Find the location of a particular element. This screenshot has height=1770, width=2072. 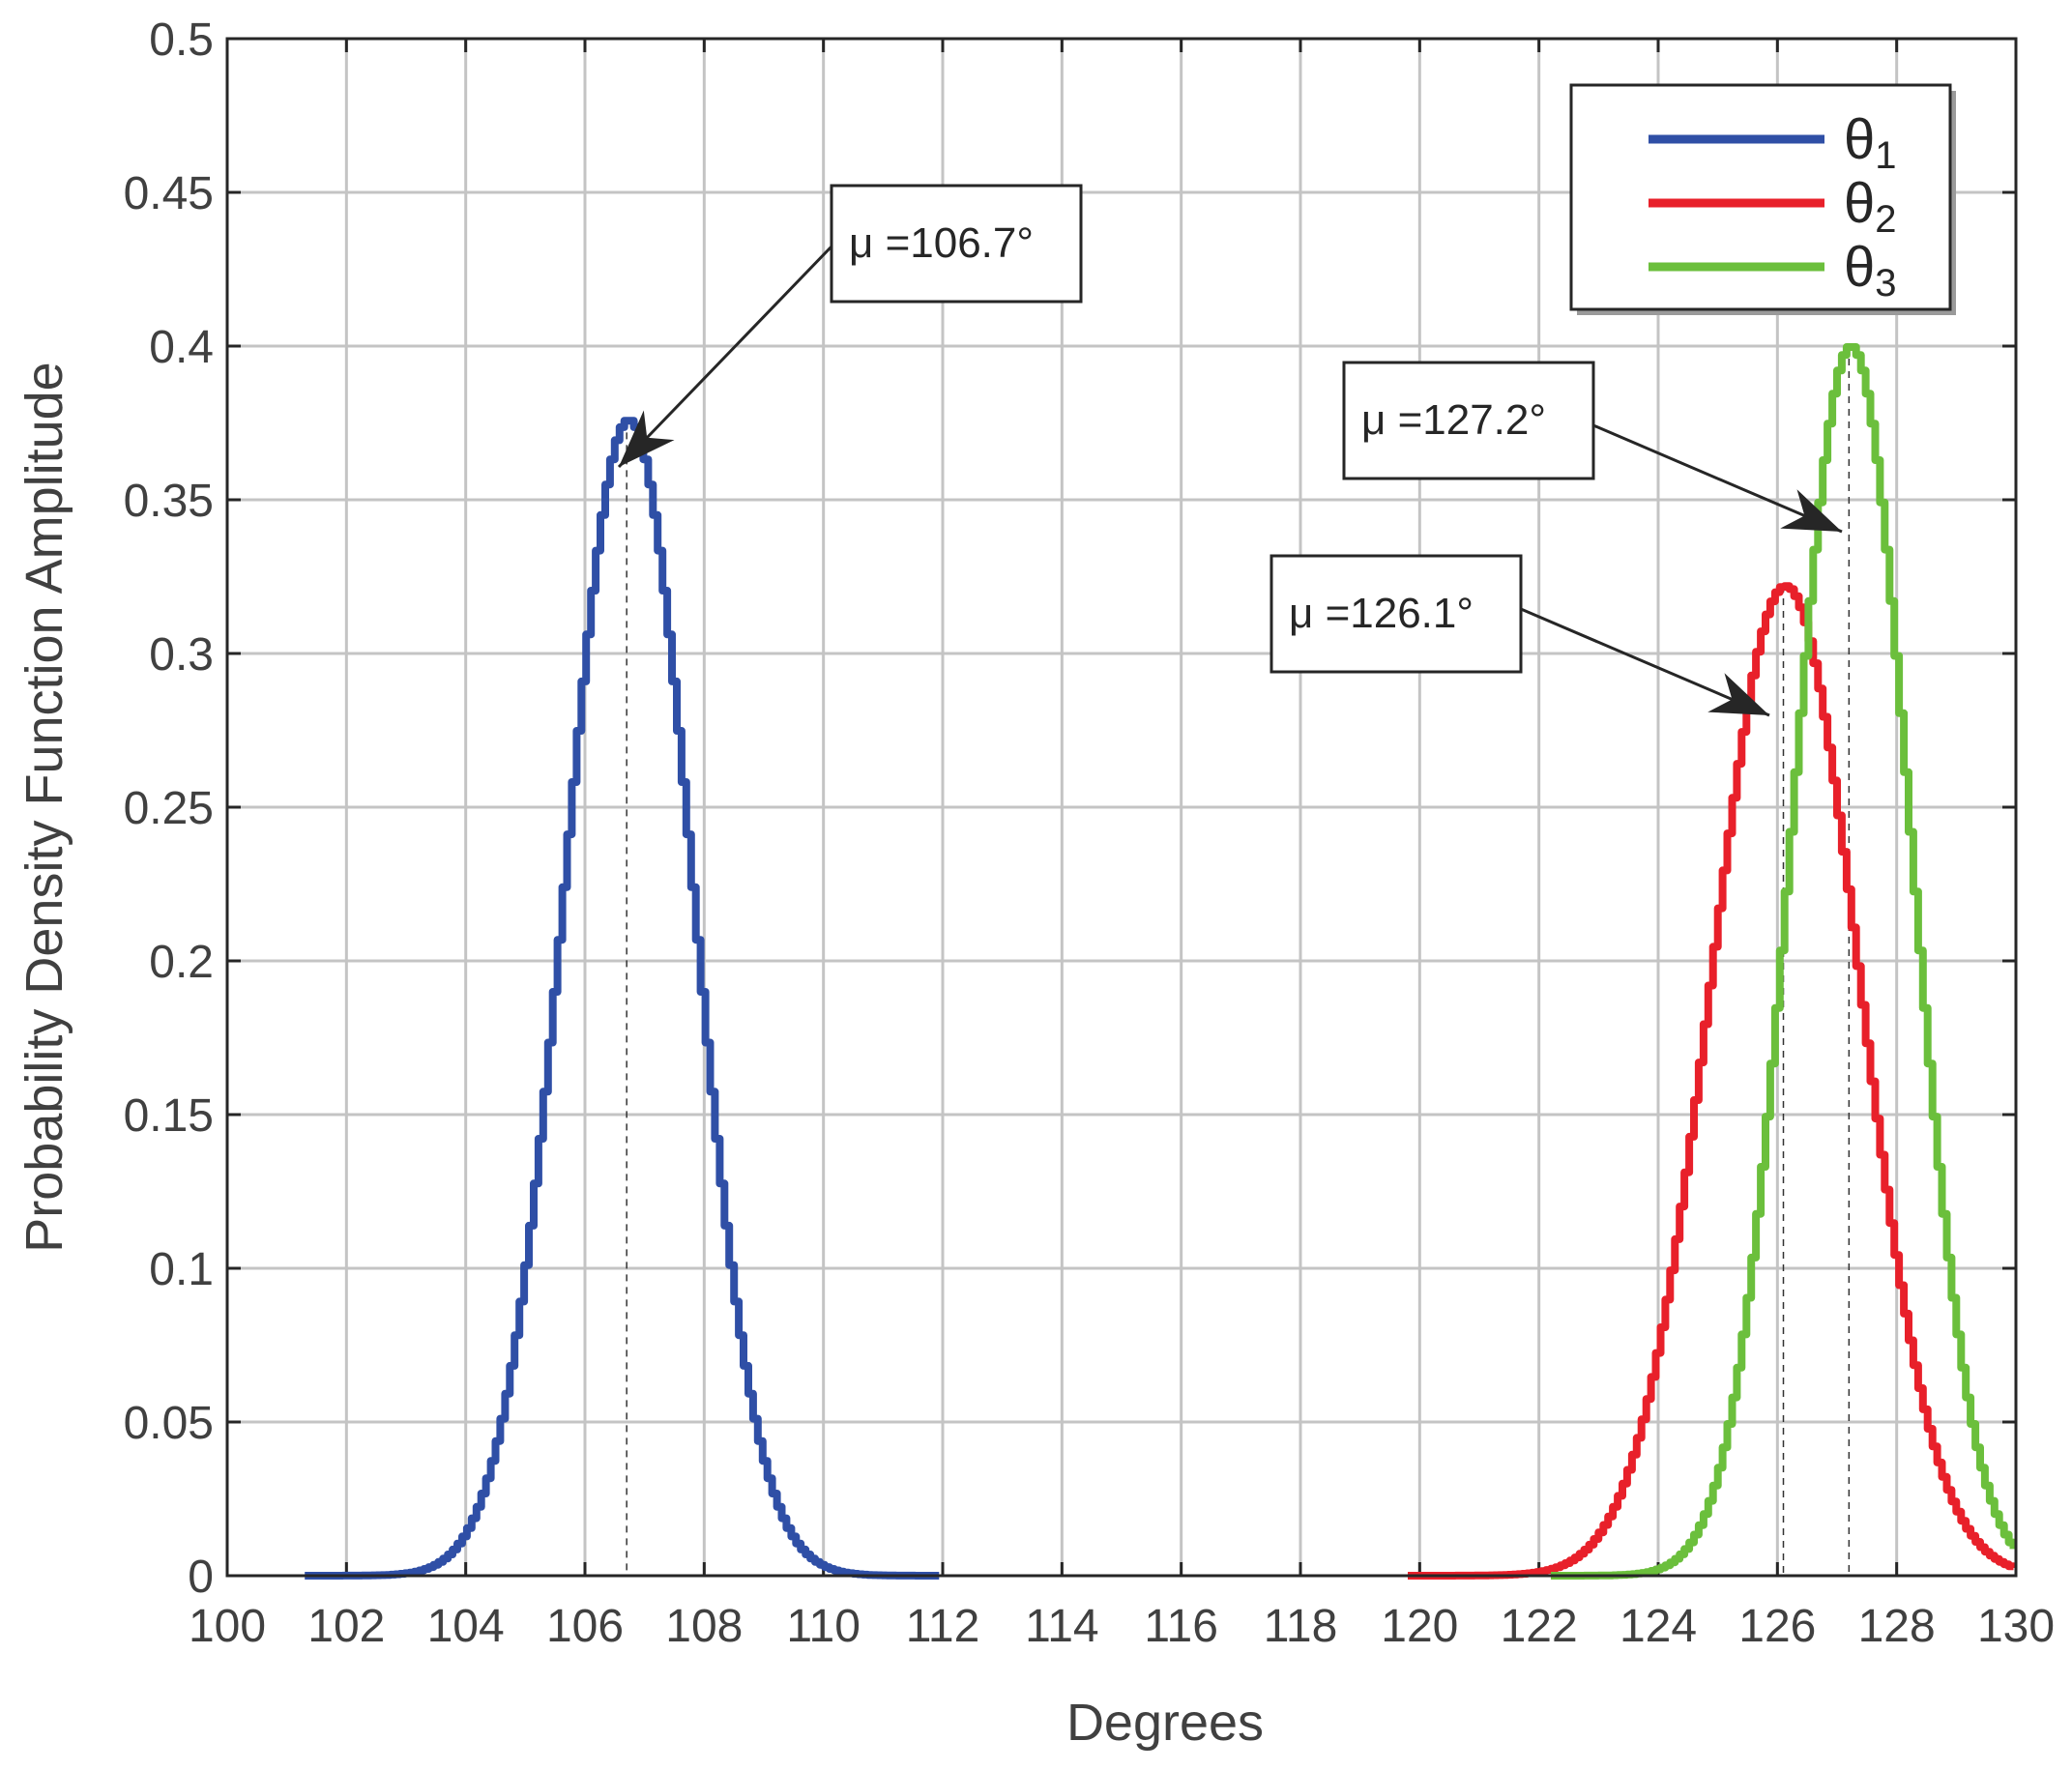

x-tick-label: 112 is located at coordinates (943, 1626).